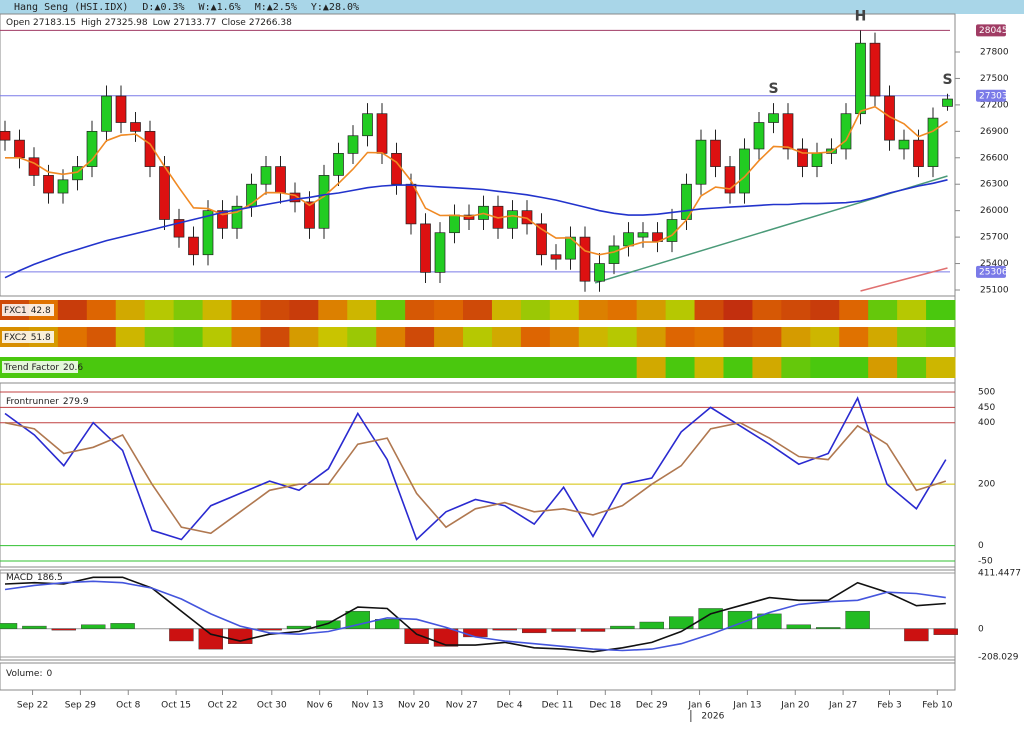 The image size is (1024, 735). I want to click on title-bar, so click(512, 7).